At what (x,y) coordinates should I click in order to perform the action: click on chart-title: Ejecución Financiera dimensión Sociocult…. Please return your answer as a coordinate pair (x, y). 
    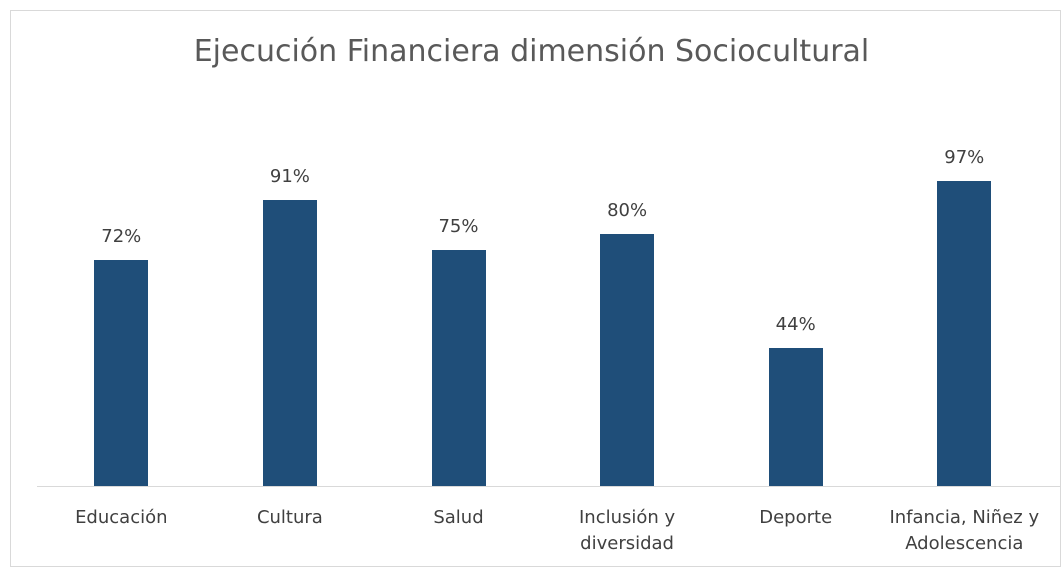
    Looking at the image, I should click on (531, 51).